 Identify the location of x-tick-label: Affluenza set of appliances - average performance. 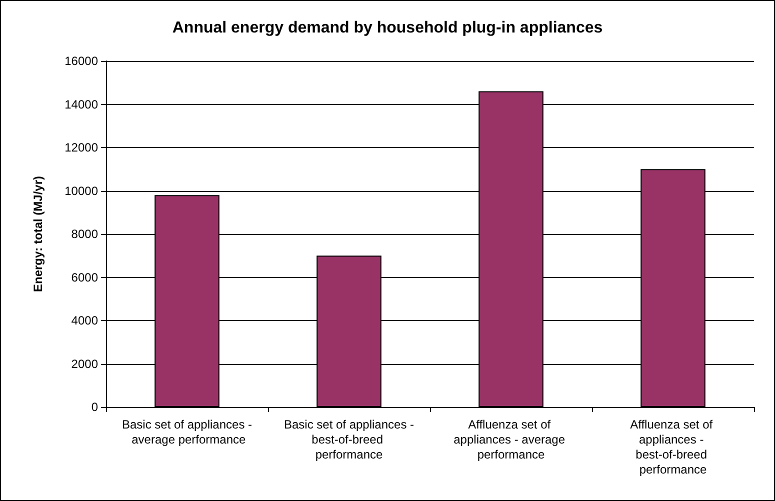
(511, 440).